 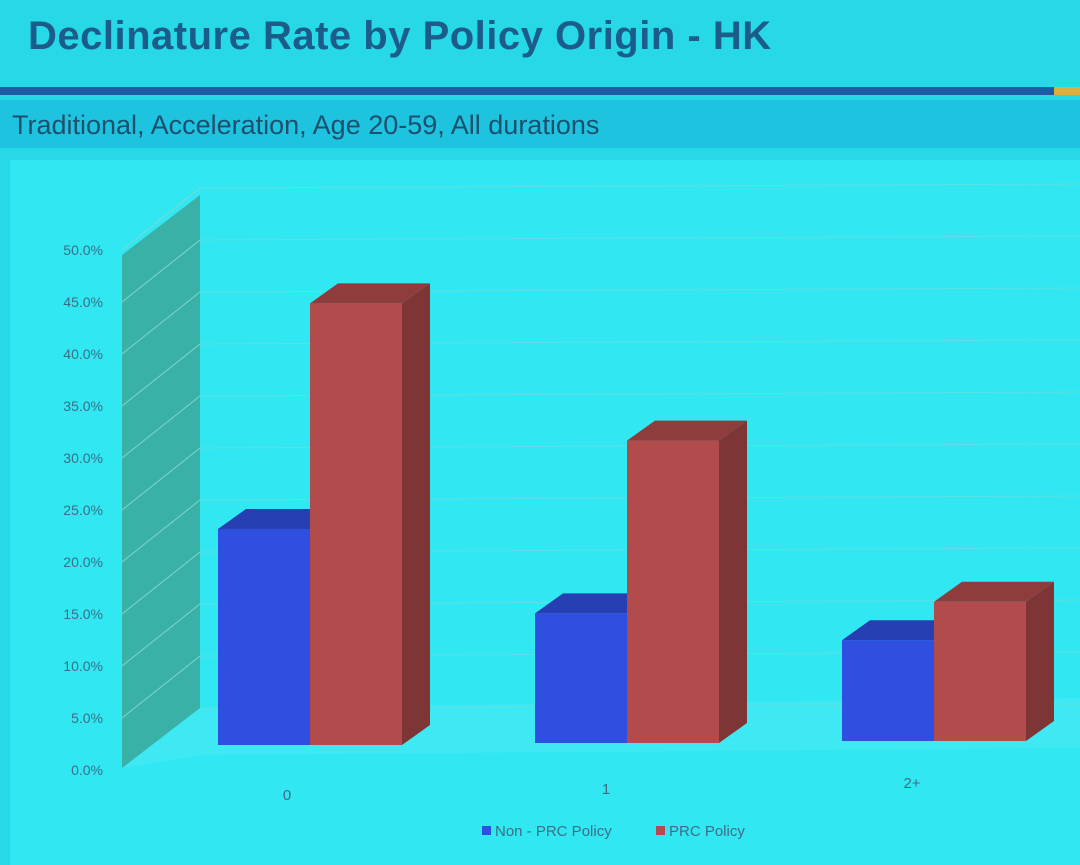 I want to click on y-tick-label: 40.0%, so click(x=83, y=354).